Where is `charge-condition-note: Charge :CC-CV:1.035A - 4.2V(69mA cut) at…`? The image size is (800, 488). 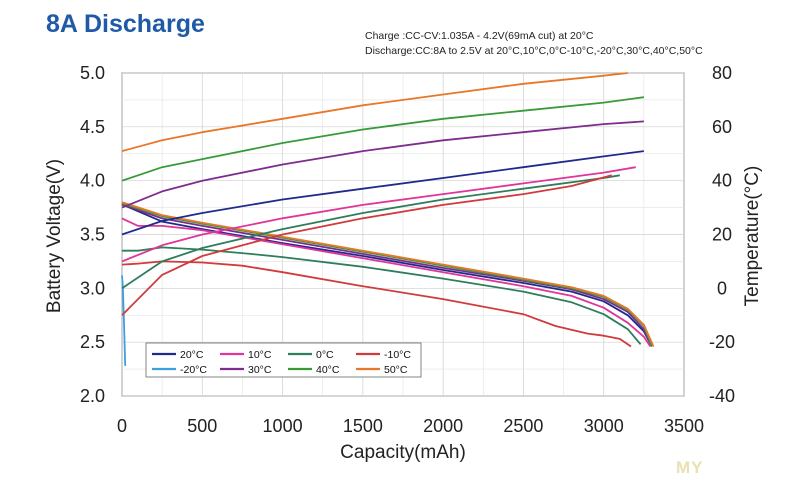
charge-condition-note: Charge :CC-CV:1.035A - 4.2V(69mA cut) at… is located at coordinates (479, 36).